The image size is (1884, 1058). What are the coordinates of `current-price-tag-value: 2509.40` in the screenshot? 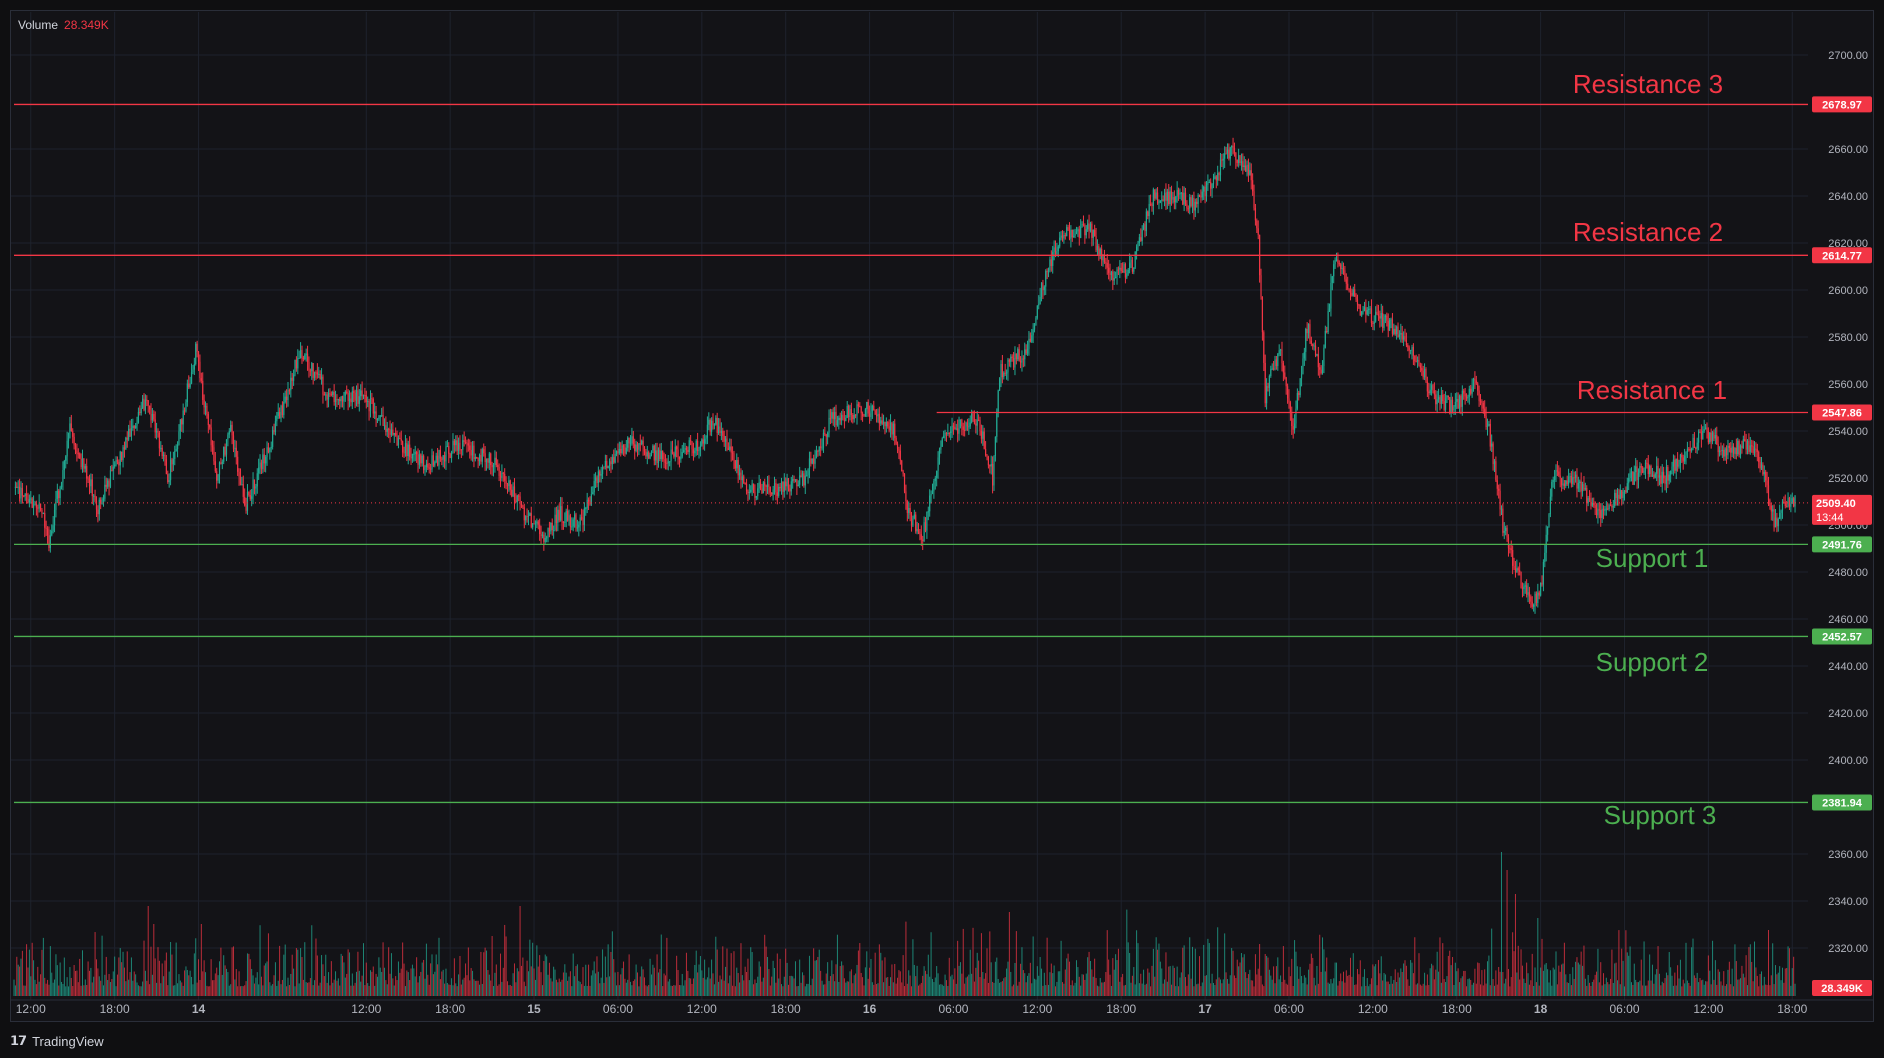 It's located at (1836, 504).